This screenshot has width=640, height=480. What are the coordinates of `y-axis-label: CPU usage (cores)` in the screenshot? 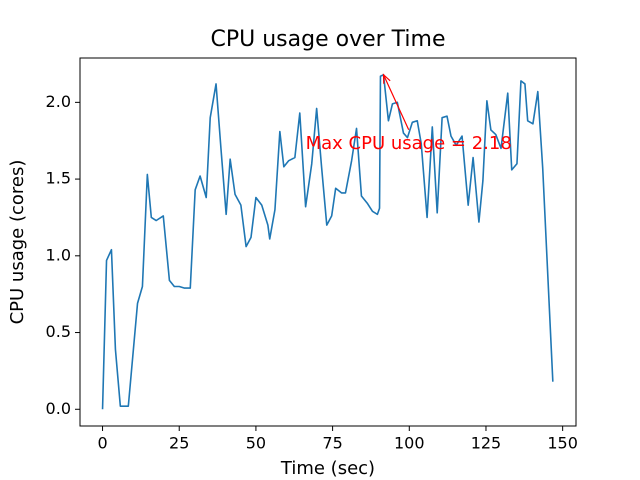 It's located at (17, 242).